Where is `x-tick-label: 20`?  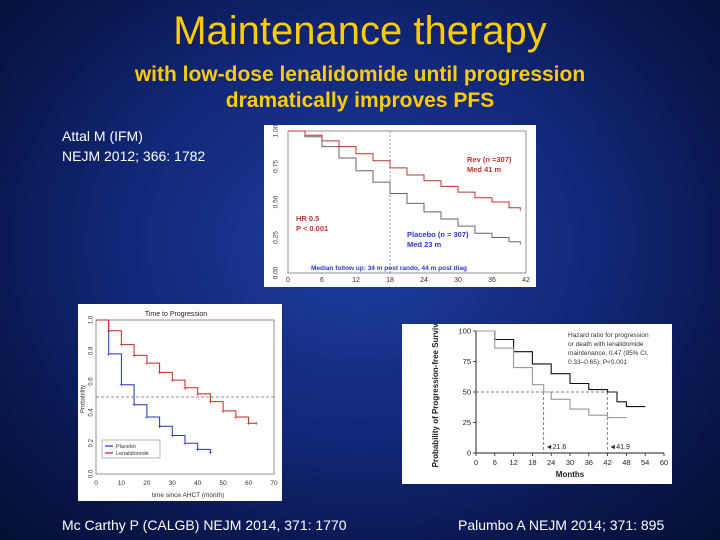
x-tick-label: 20 is located at coordinates (147, 483).